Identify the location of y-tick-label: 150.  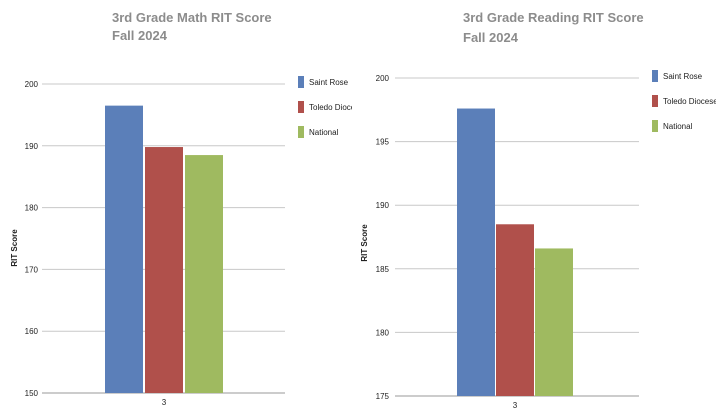
(32, 393).